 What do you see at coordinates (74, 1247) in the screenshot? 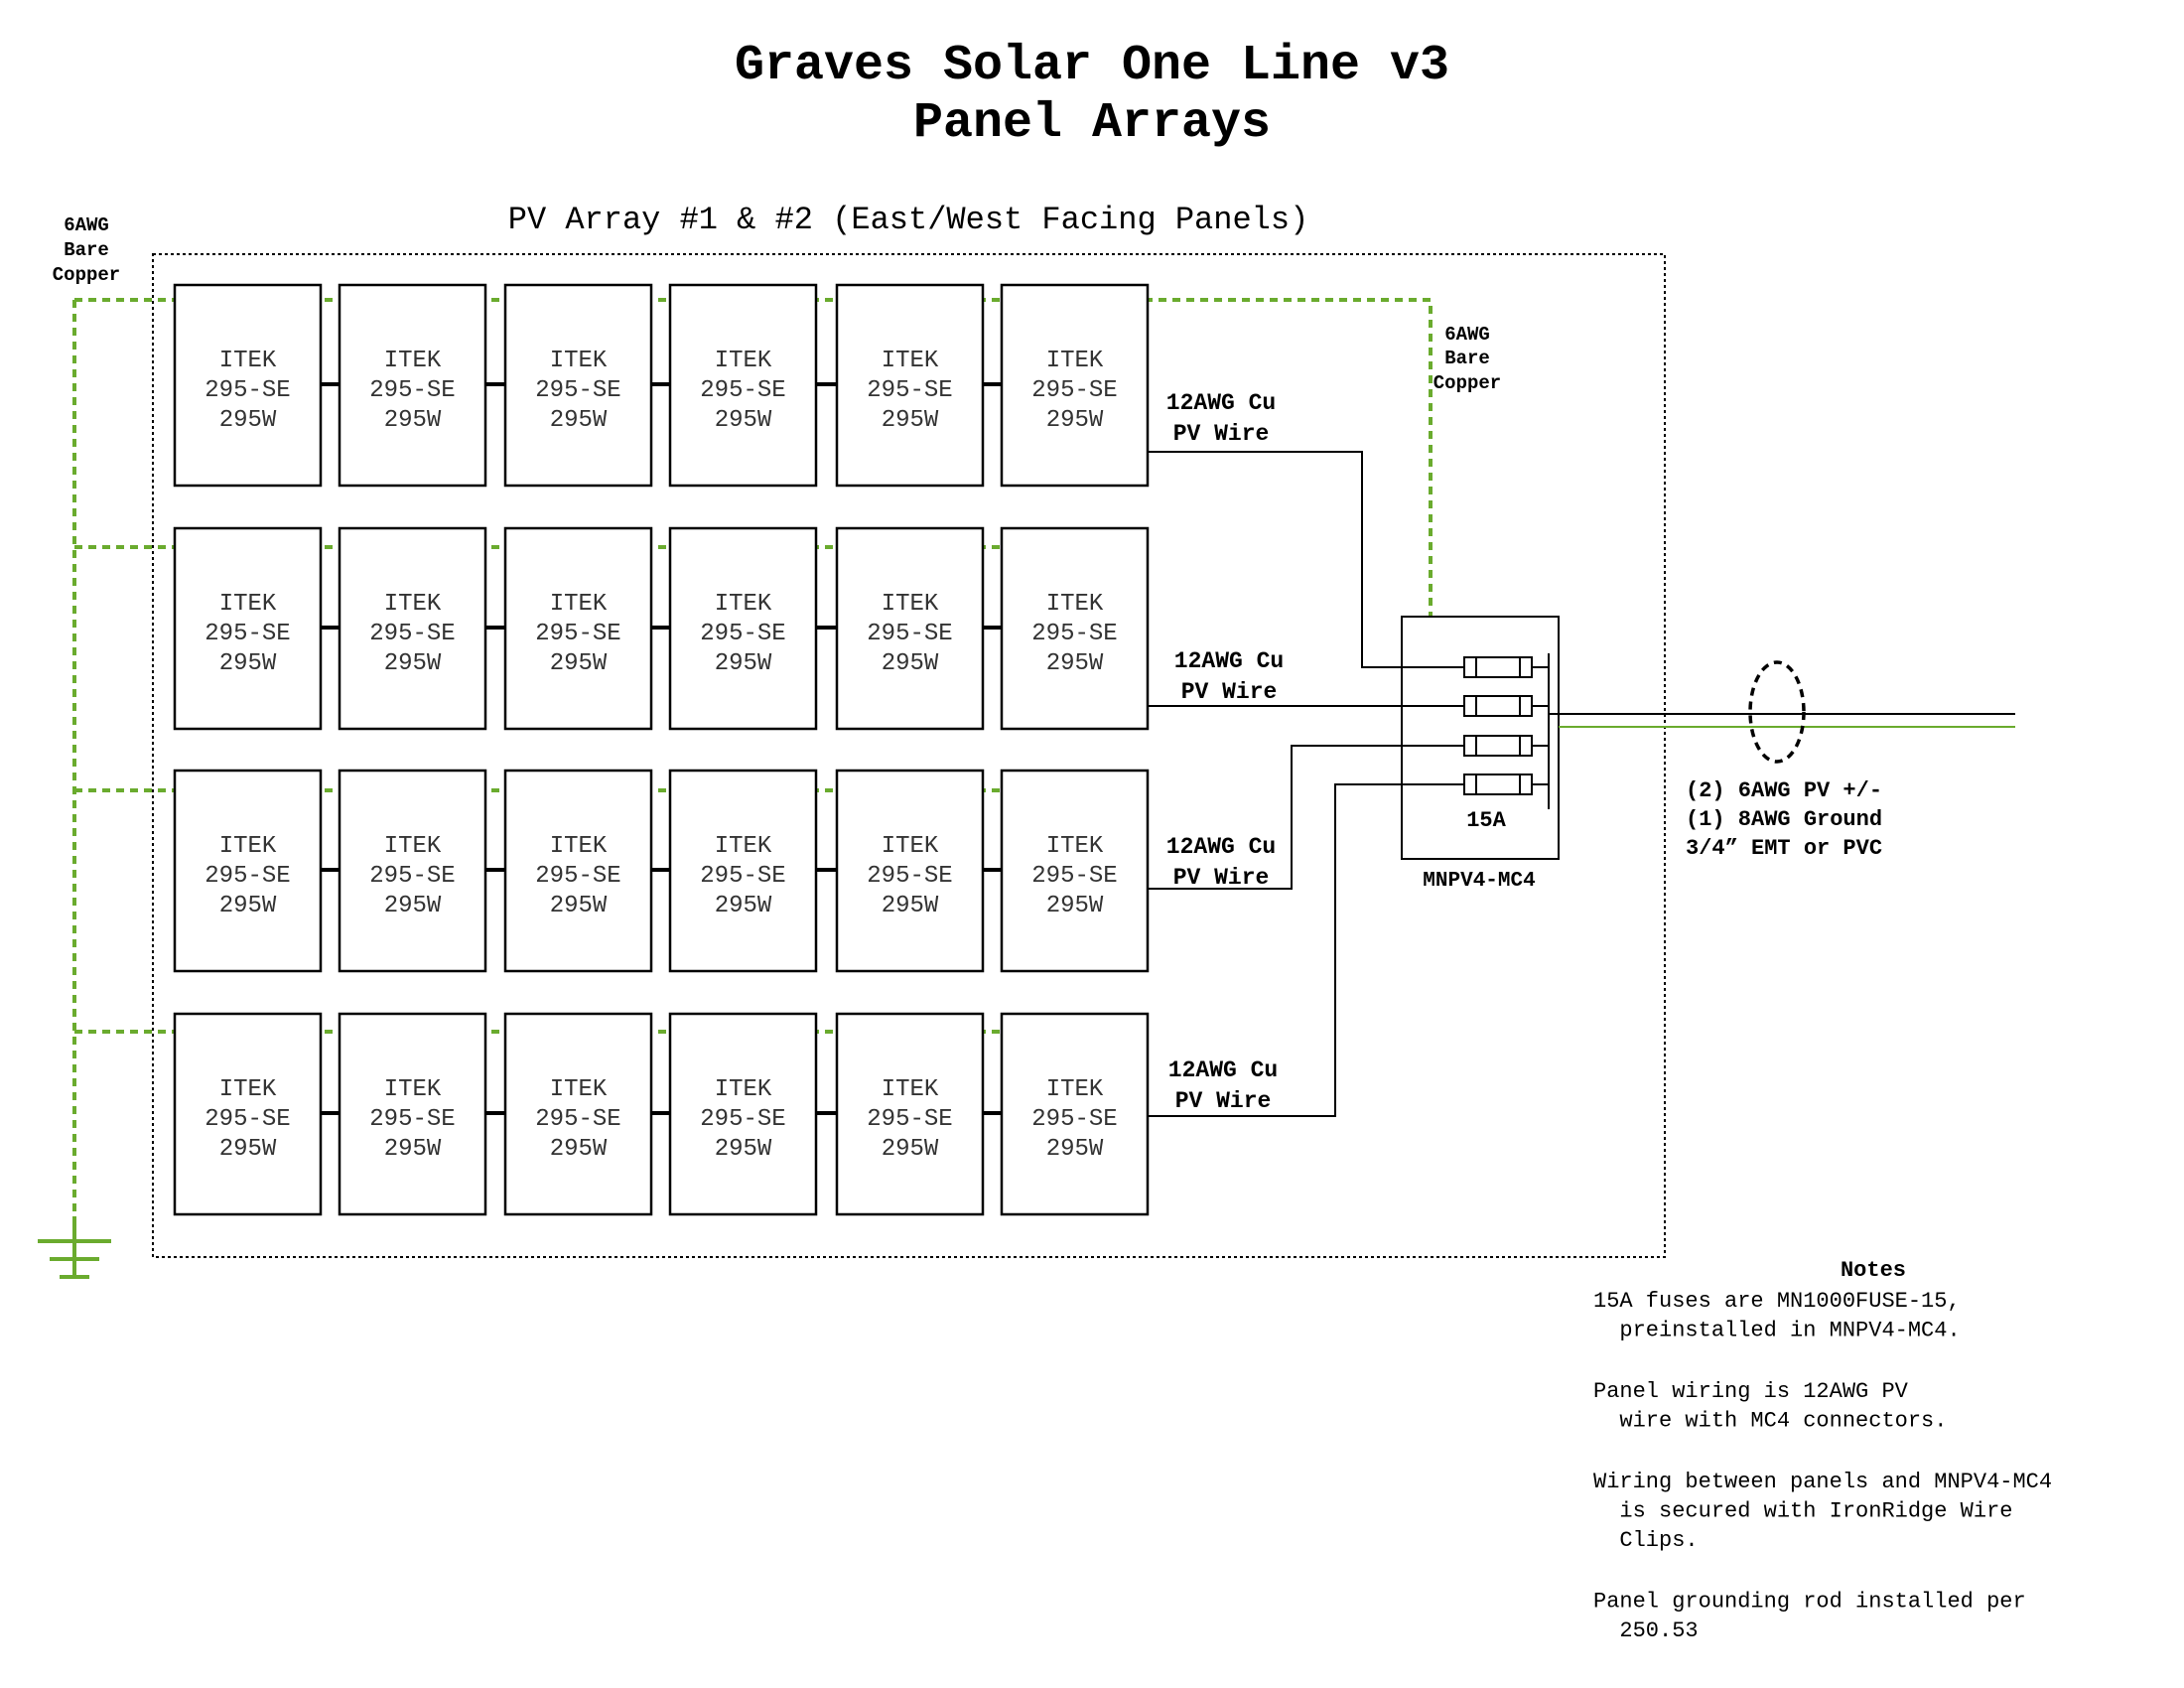
I see `ground-rod-icon` at bounding box center [74, 1247].